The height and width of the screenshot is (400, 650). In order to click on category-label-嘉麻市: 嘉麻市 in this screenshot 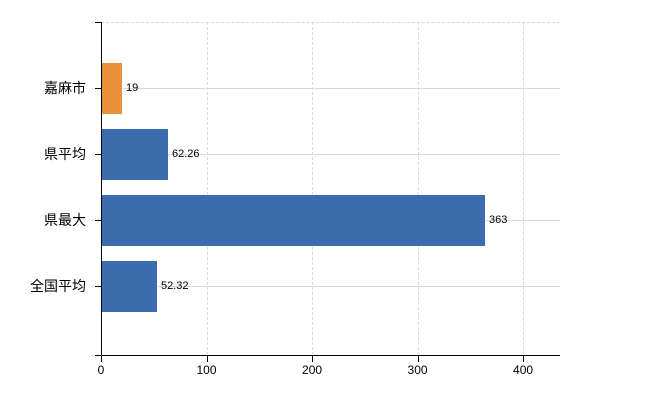, I will do `click(65, 88)`.